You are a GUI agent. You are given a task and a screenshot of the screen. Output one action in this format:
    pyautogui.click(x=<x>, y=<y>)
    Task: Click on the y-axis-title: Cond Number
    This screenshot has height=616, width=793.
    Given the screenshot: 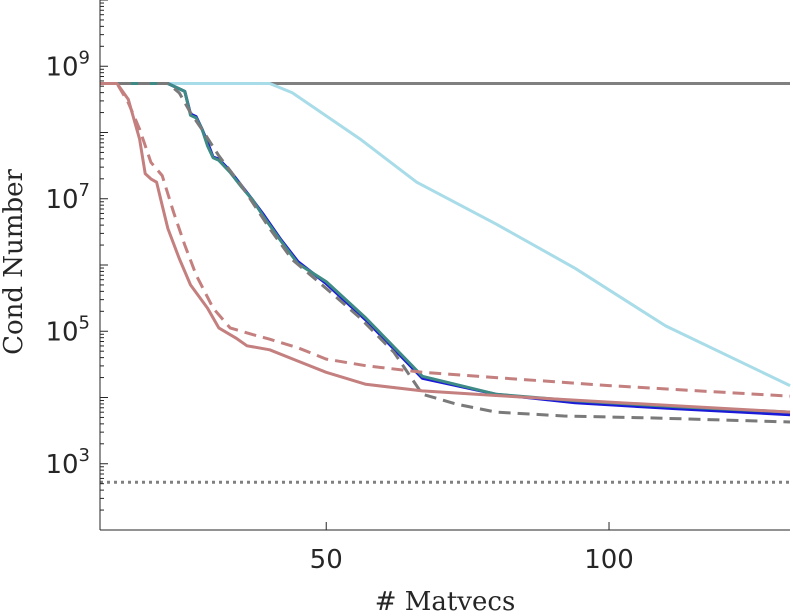 What is the action you would take?
    pyautogui.click(x=14, y=262)
    